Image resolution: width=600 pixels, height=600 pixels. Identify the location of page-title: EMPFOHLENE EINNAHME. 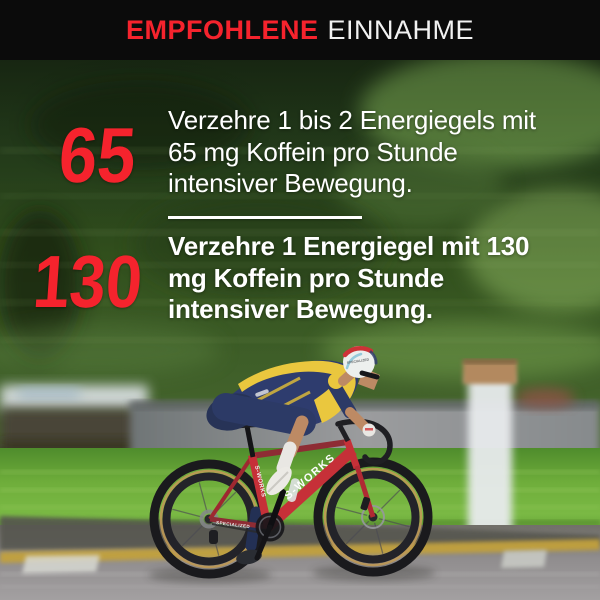
(300, 30).